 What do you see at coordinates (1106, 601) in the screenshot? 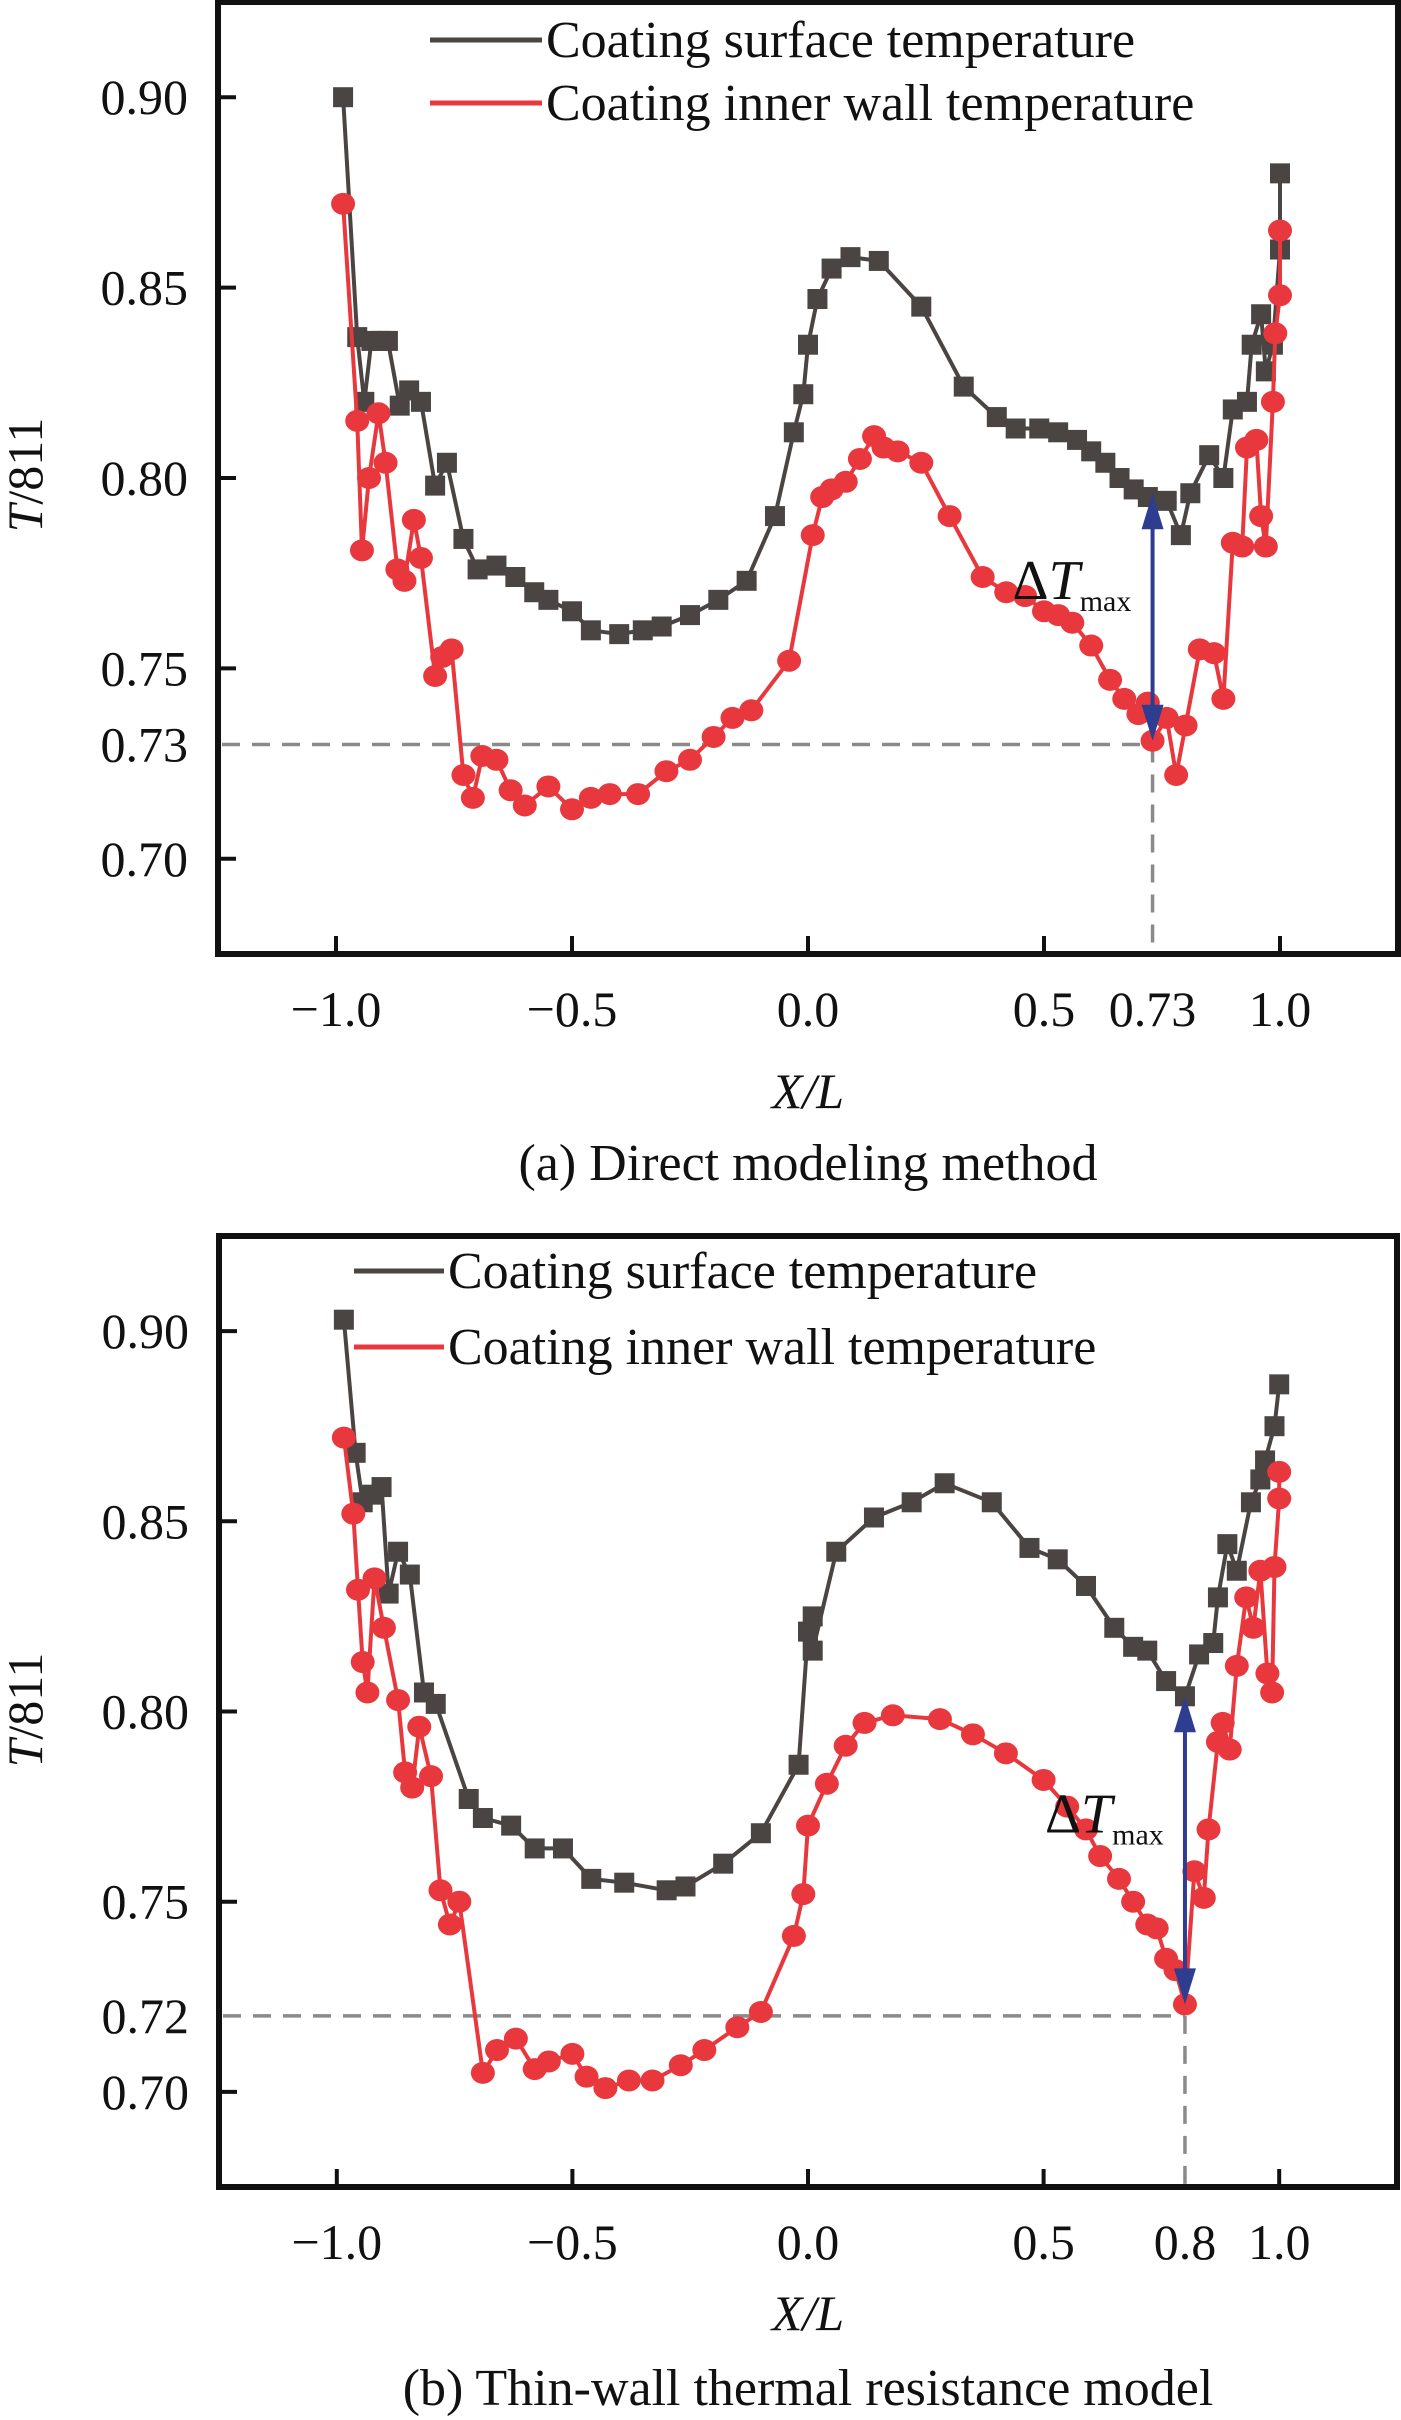
I see `delta-t-subscript: max` at bounding box center [1106, 601].